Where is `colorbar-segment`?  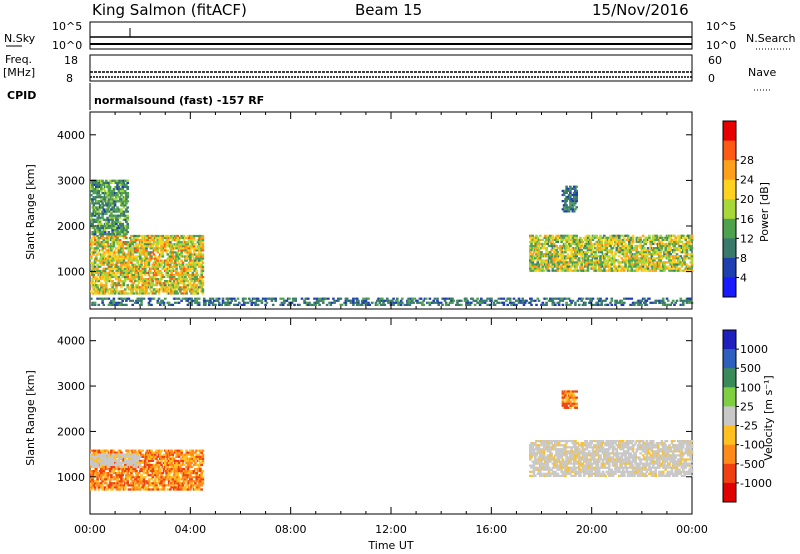
colorbar-segment is located at coordinates (729, 267).